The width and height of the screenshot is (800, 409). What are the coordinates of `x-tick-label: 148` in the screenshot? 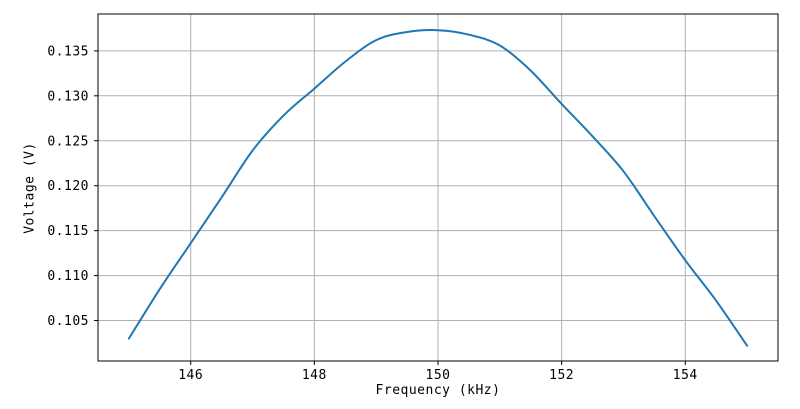 It's located at (314, 375).